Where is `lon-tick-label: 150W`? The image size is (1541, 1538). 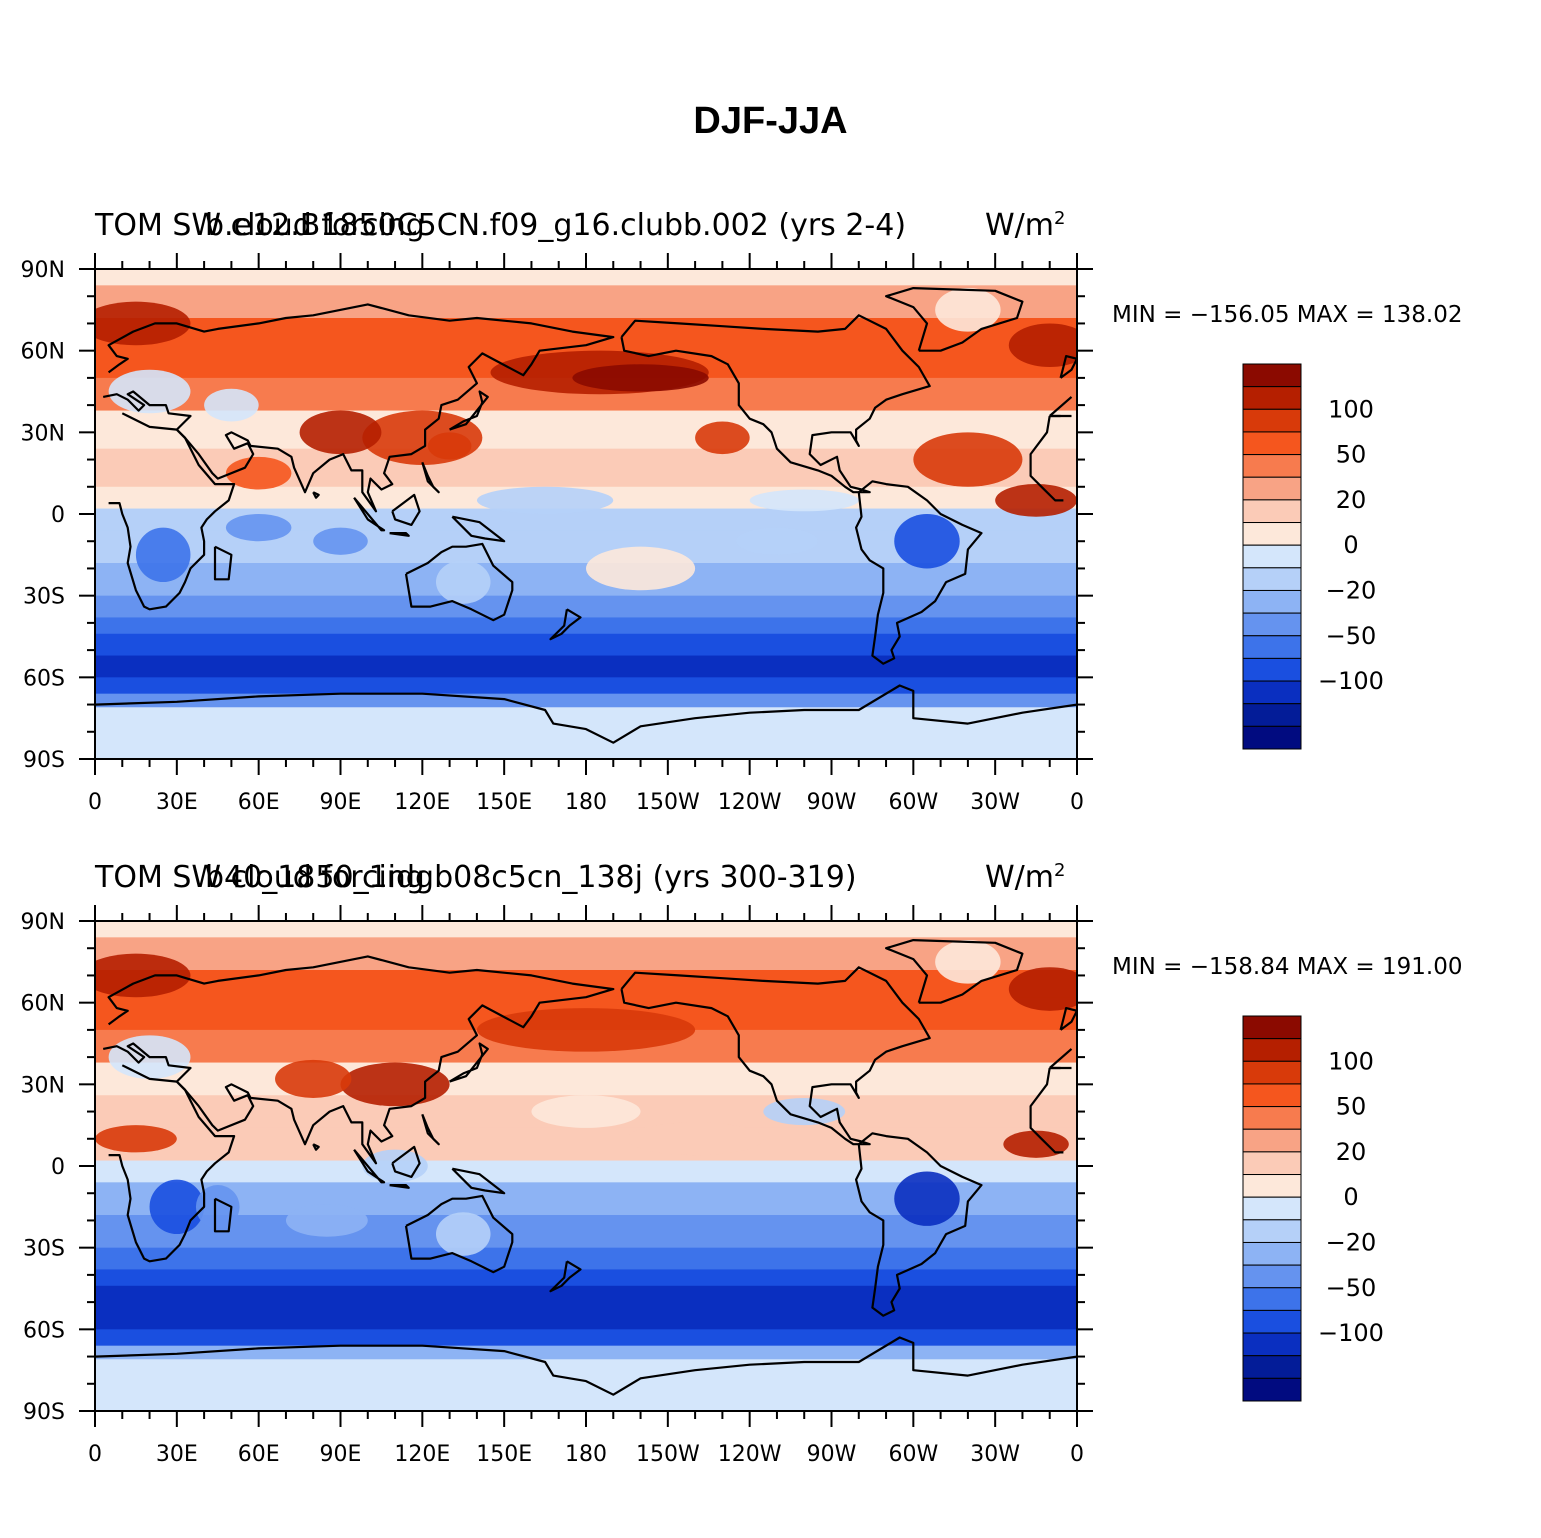
lon-tick-label: 150W is located at coordinates (668, 802).